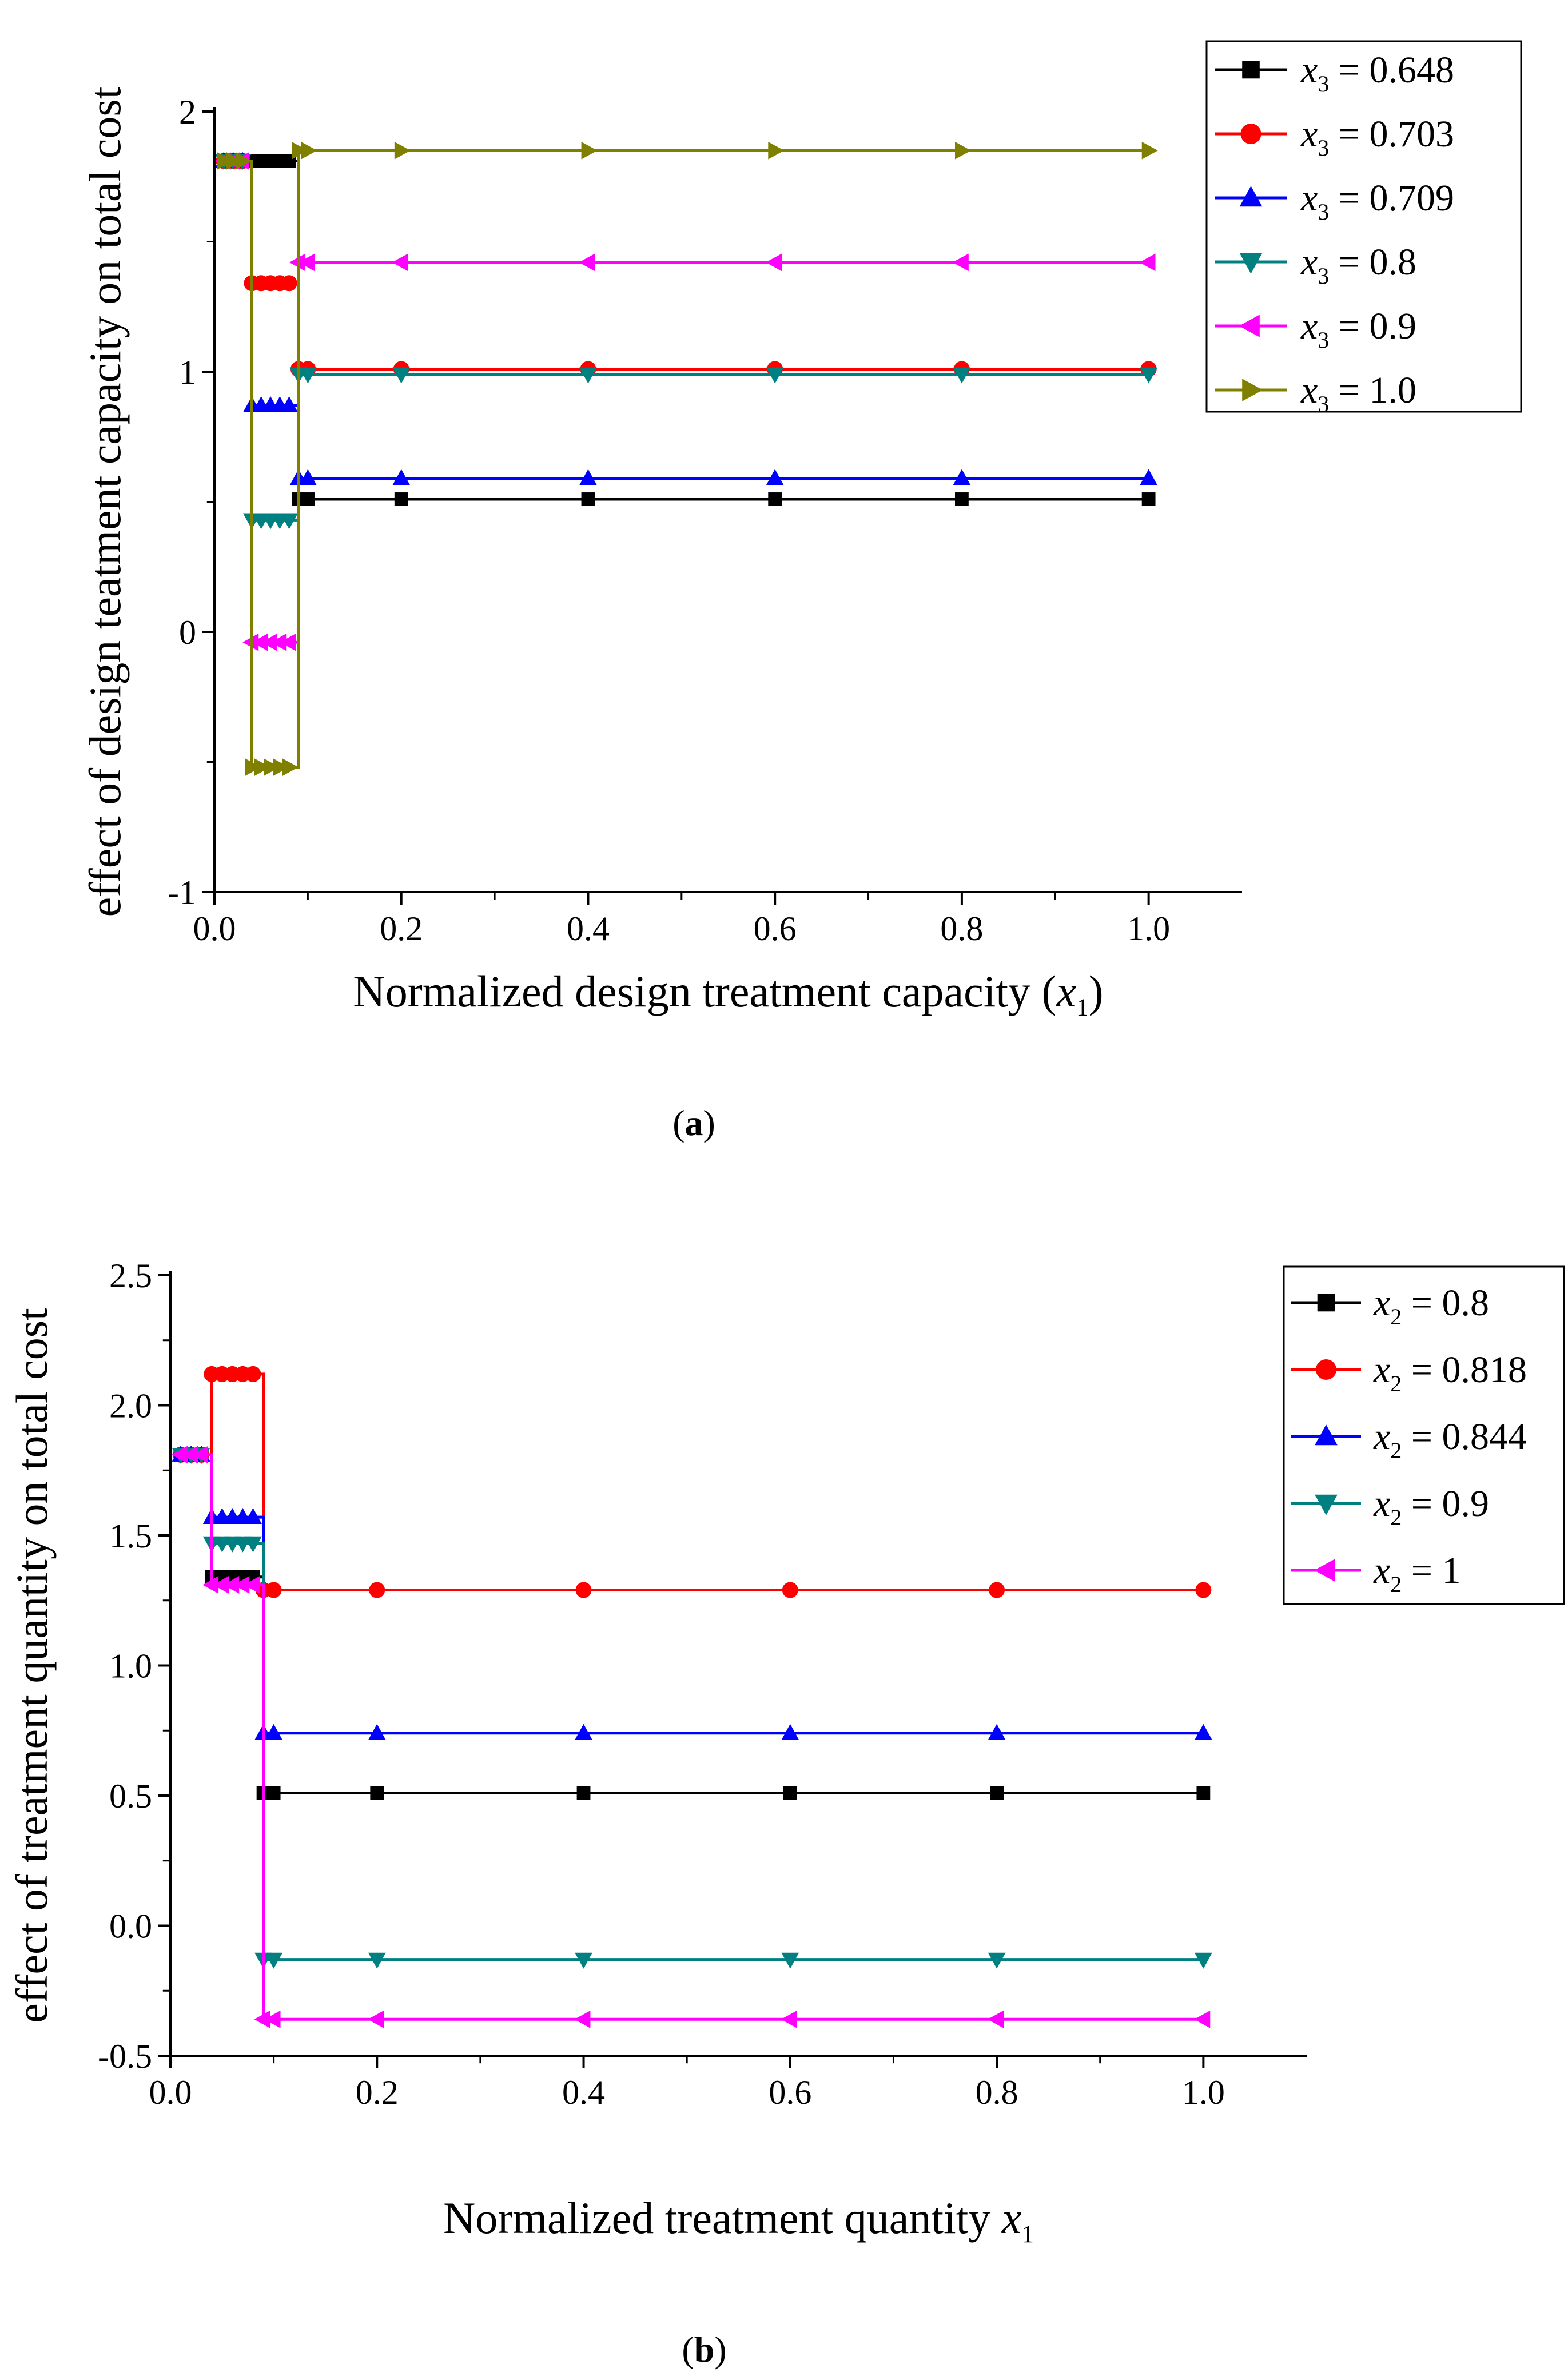 Image resolution: width=1568 pixels, height=2376 pixels. What do you see at coordinates (997, 2092) in the screenshot?
I see `x-tick-label: 0.8` at bounding box center [997, 2092].